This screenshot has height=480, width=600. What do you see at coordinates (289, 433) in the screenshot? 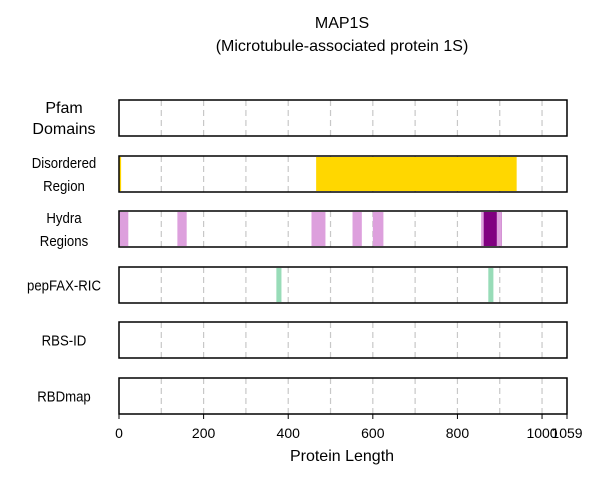
I see `x-tick-label: 400` at bounding box center [289, 433].